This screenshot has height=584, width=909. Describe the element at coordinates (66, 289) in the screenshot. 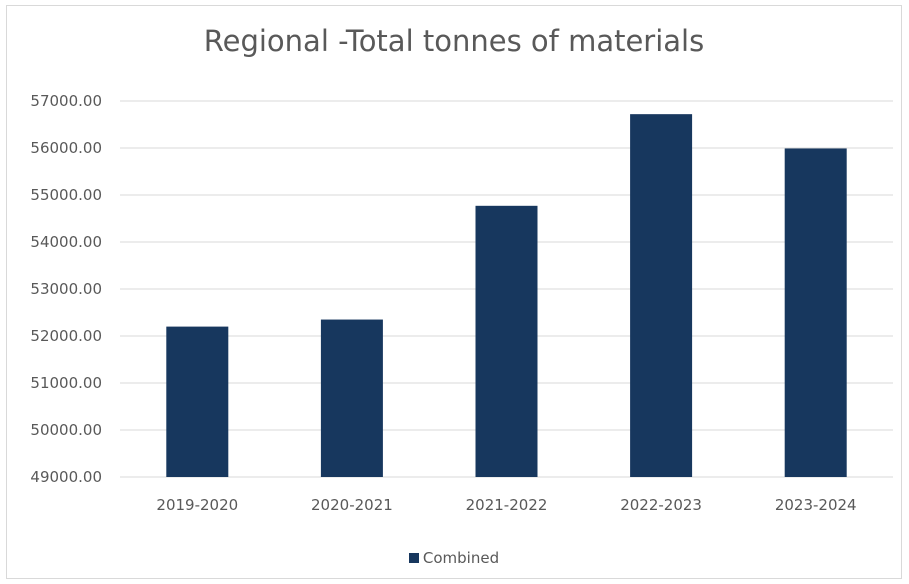

I see `y-tick-label: 53000.00` at that location.